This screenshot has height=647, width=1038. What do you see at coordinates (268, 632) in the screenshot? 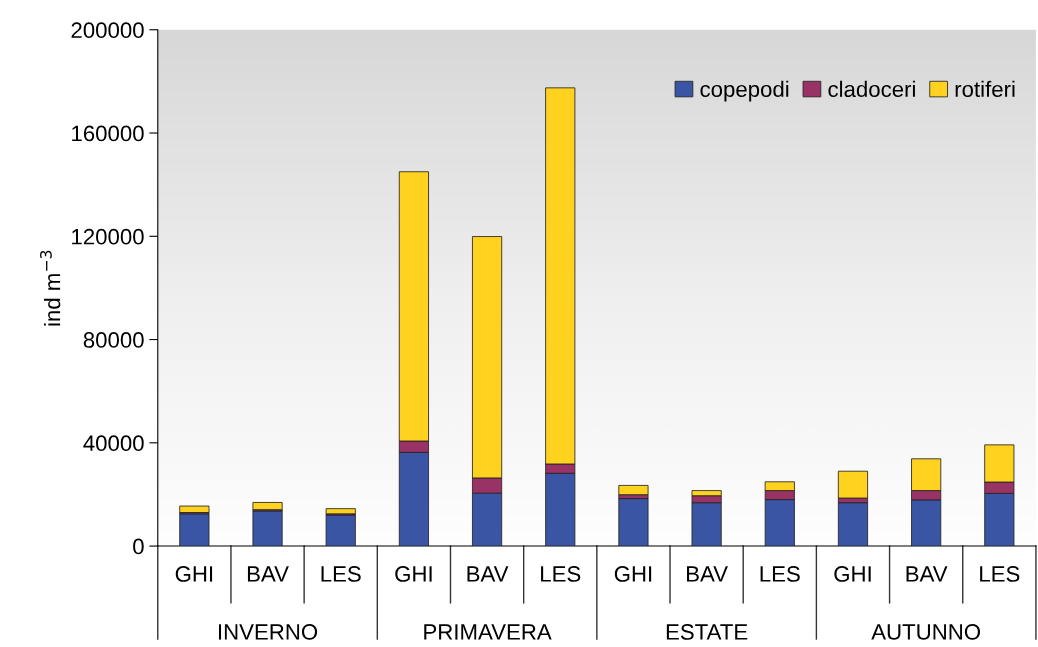
I see `text: INVERNO` at bounding box center [268, 632].